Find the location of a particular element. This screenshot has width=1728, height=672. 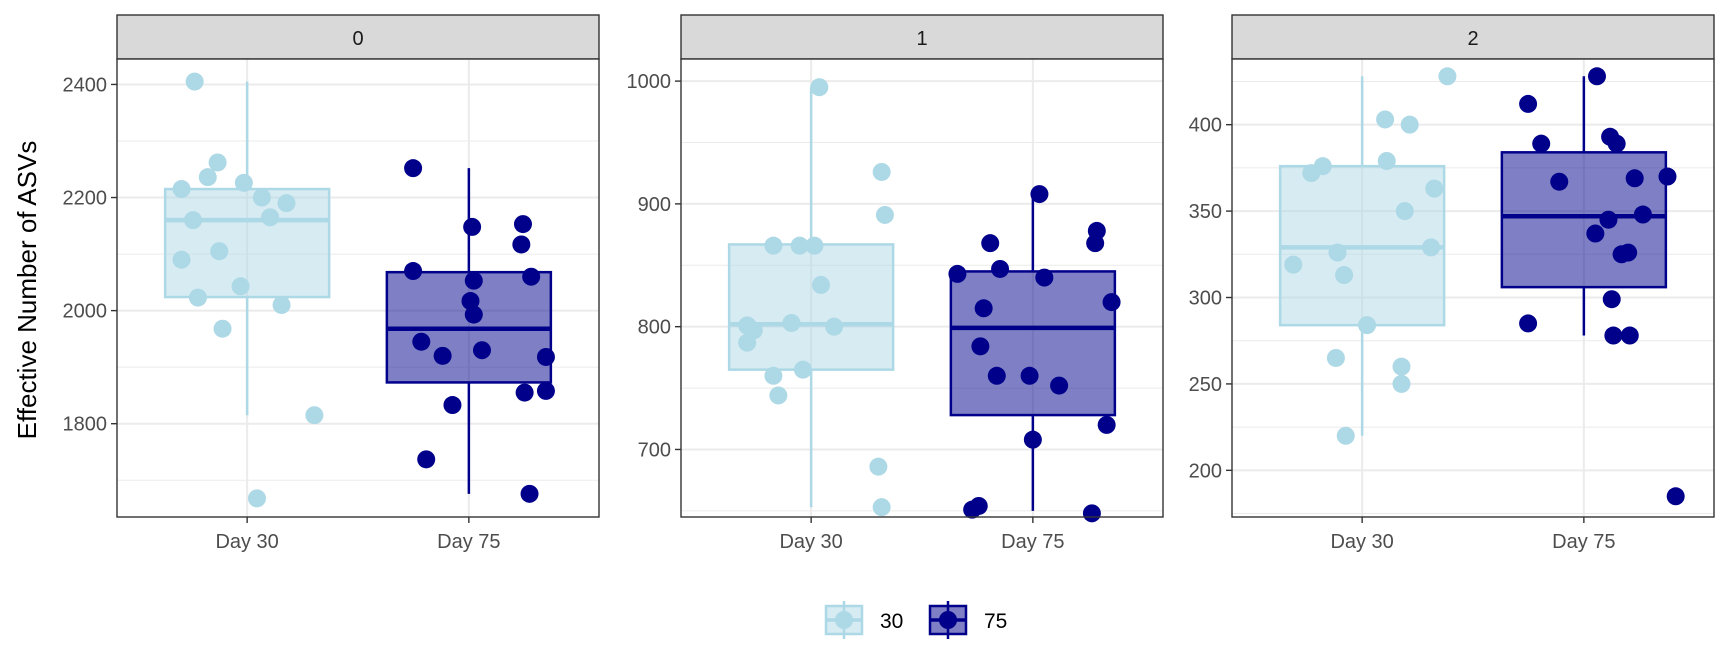

y-tick-label: 400 is located at coordinates (1205, 126).